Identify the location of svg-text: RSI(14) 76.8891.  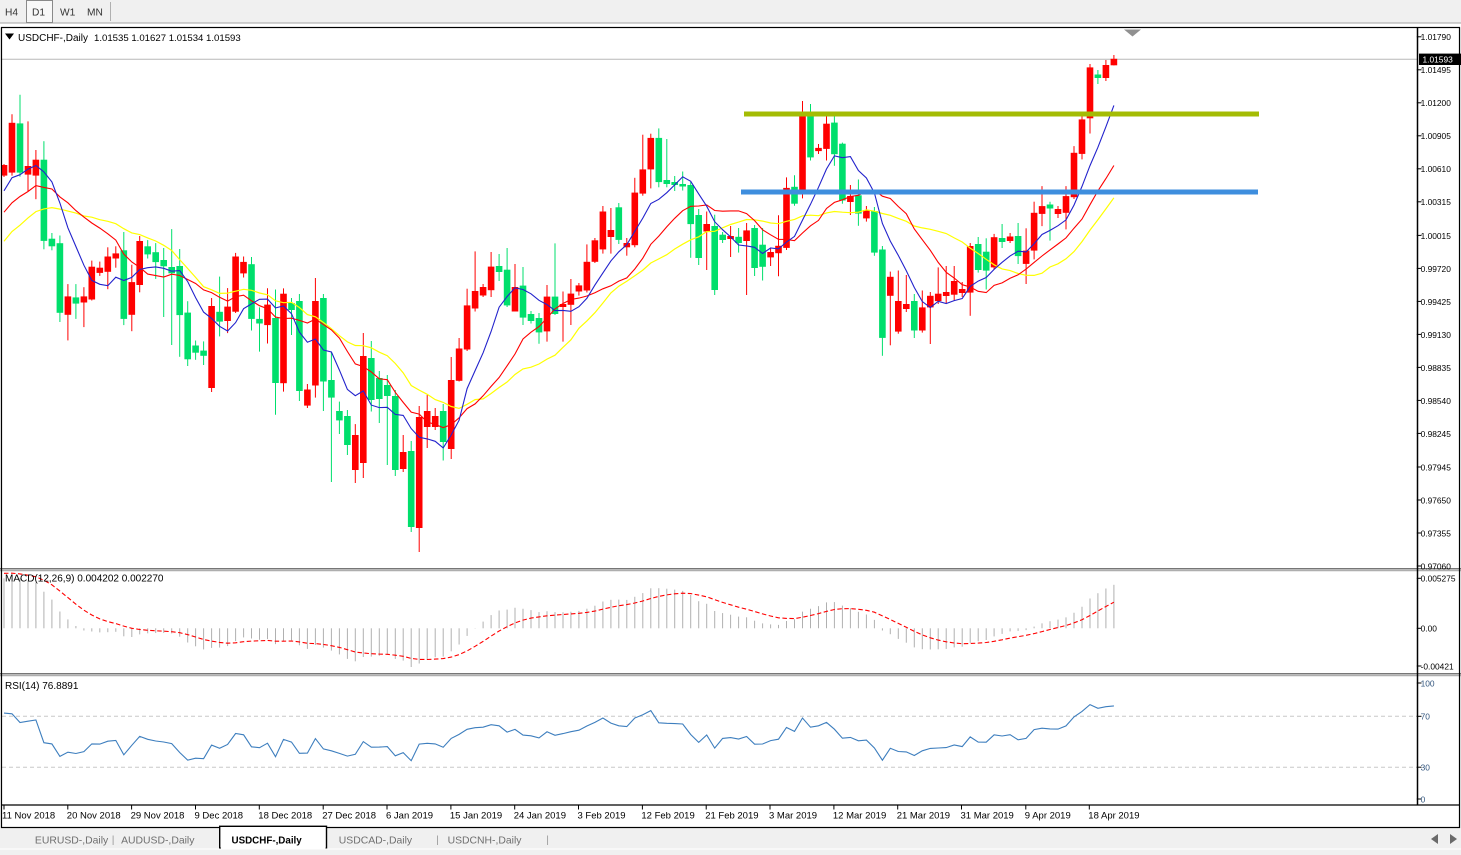
(42, 686).